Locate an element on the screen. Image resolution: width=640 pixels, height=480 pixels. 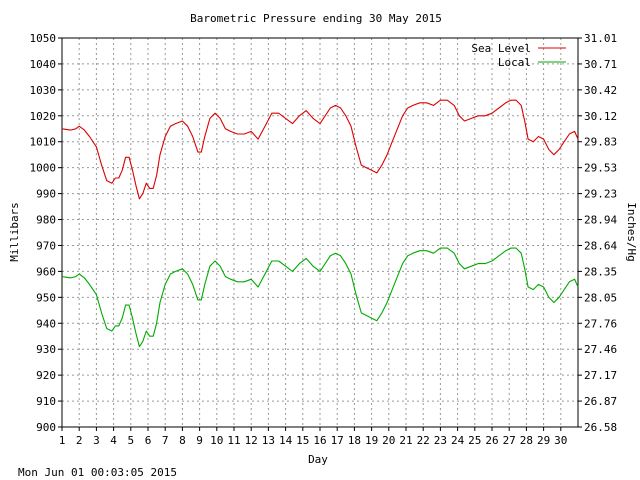
x-tick-label: 8 is located at coordinates (182, 440).